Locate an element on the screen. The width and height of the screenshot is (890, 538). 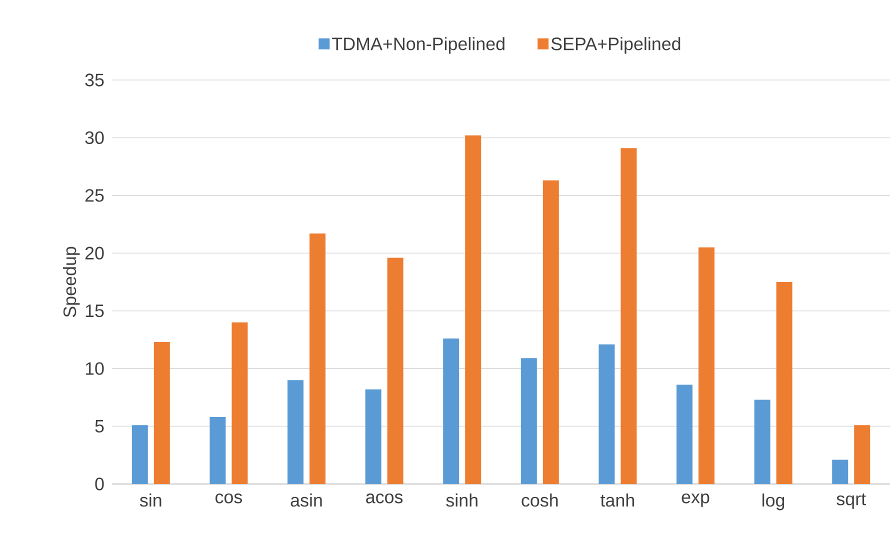
x-tick-label: asin is located at coordinates (306, 500).